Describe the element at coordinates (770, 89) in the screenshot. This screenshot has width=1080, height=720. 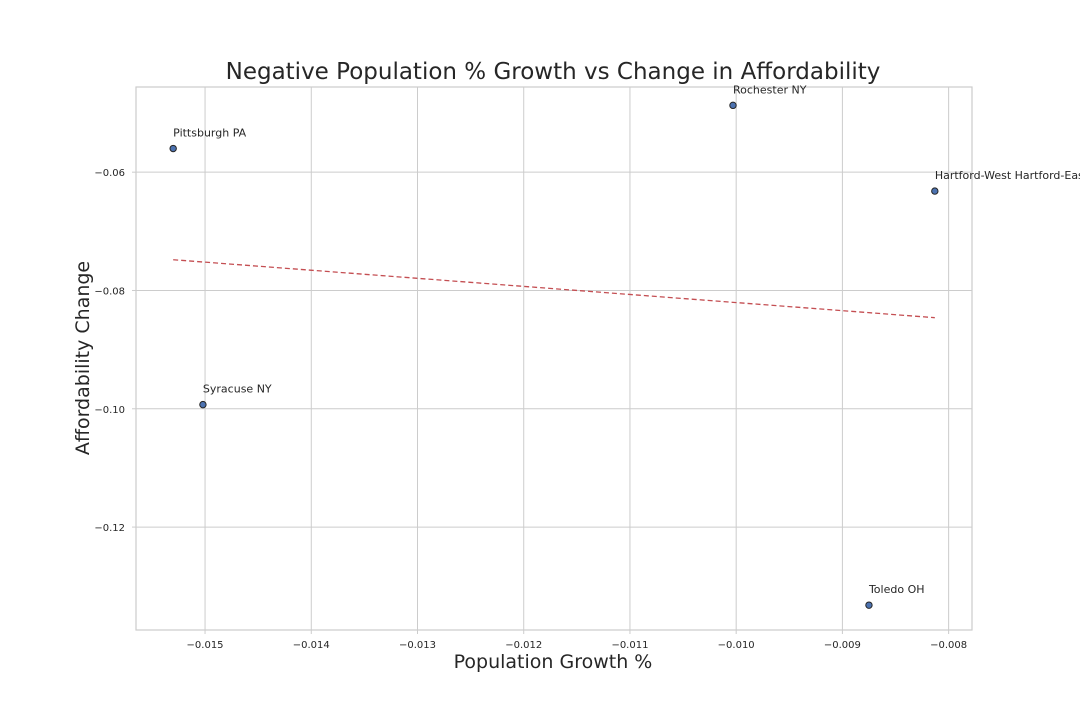
I see `data-point-label: Rochester NY` at that location.